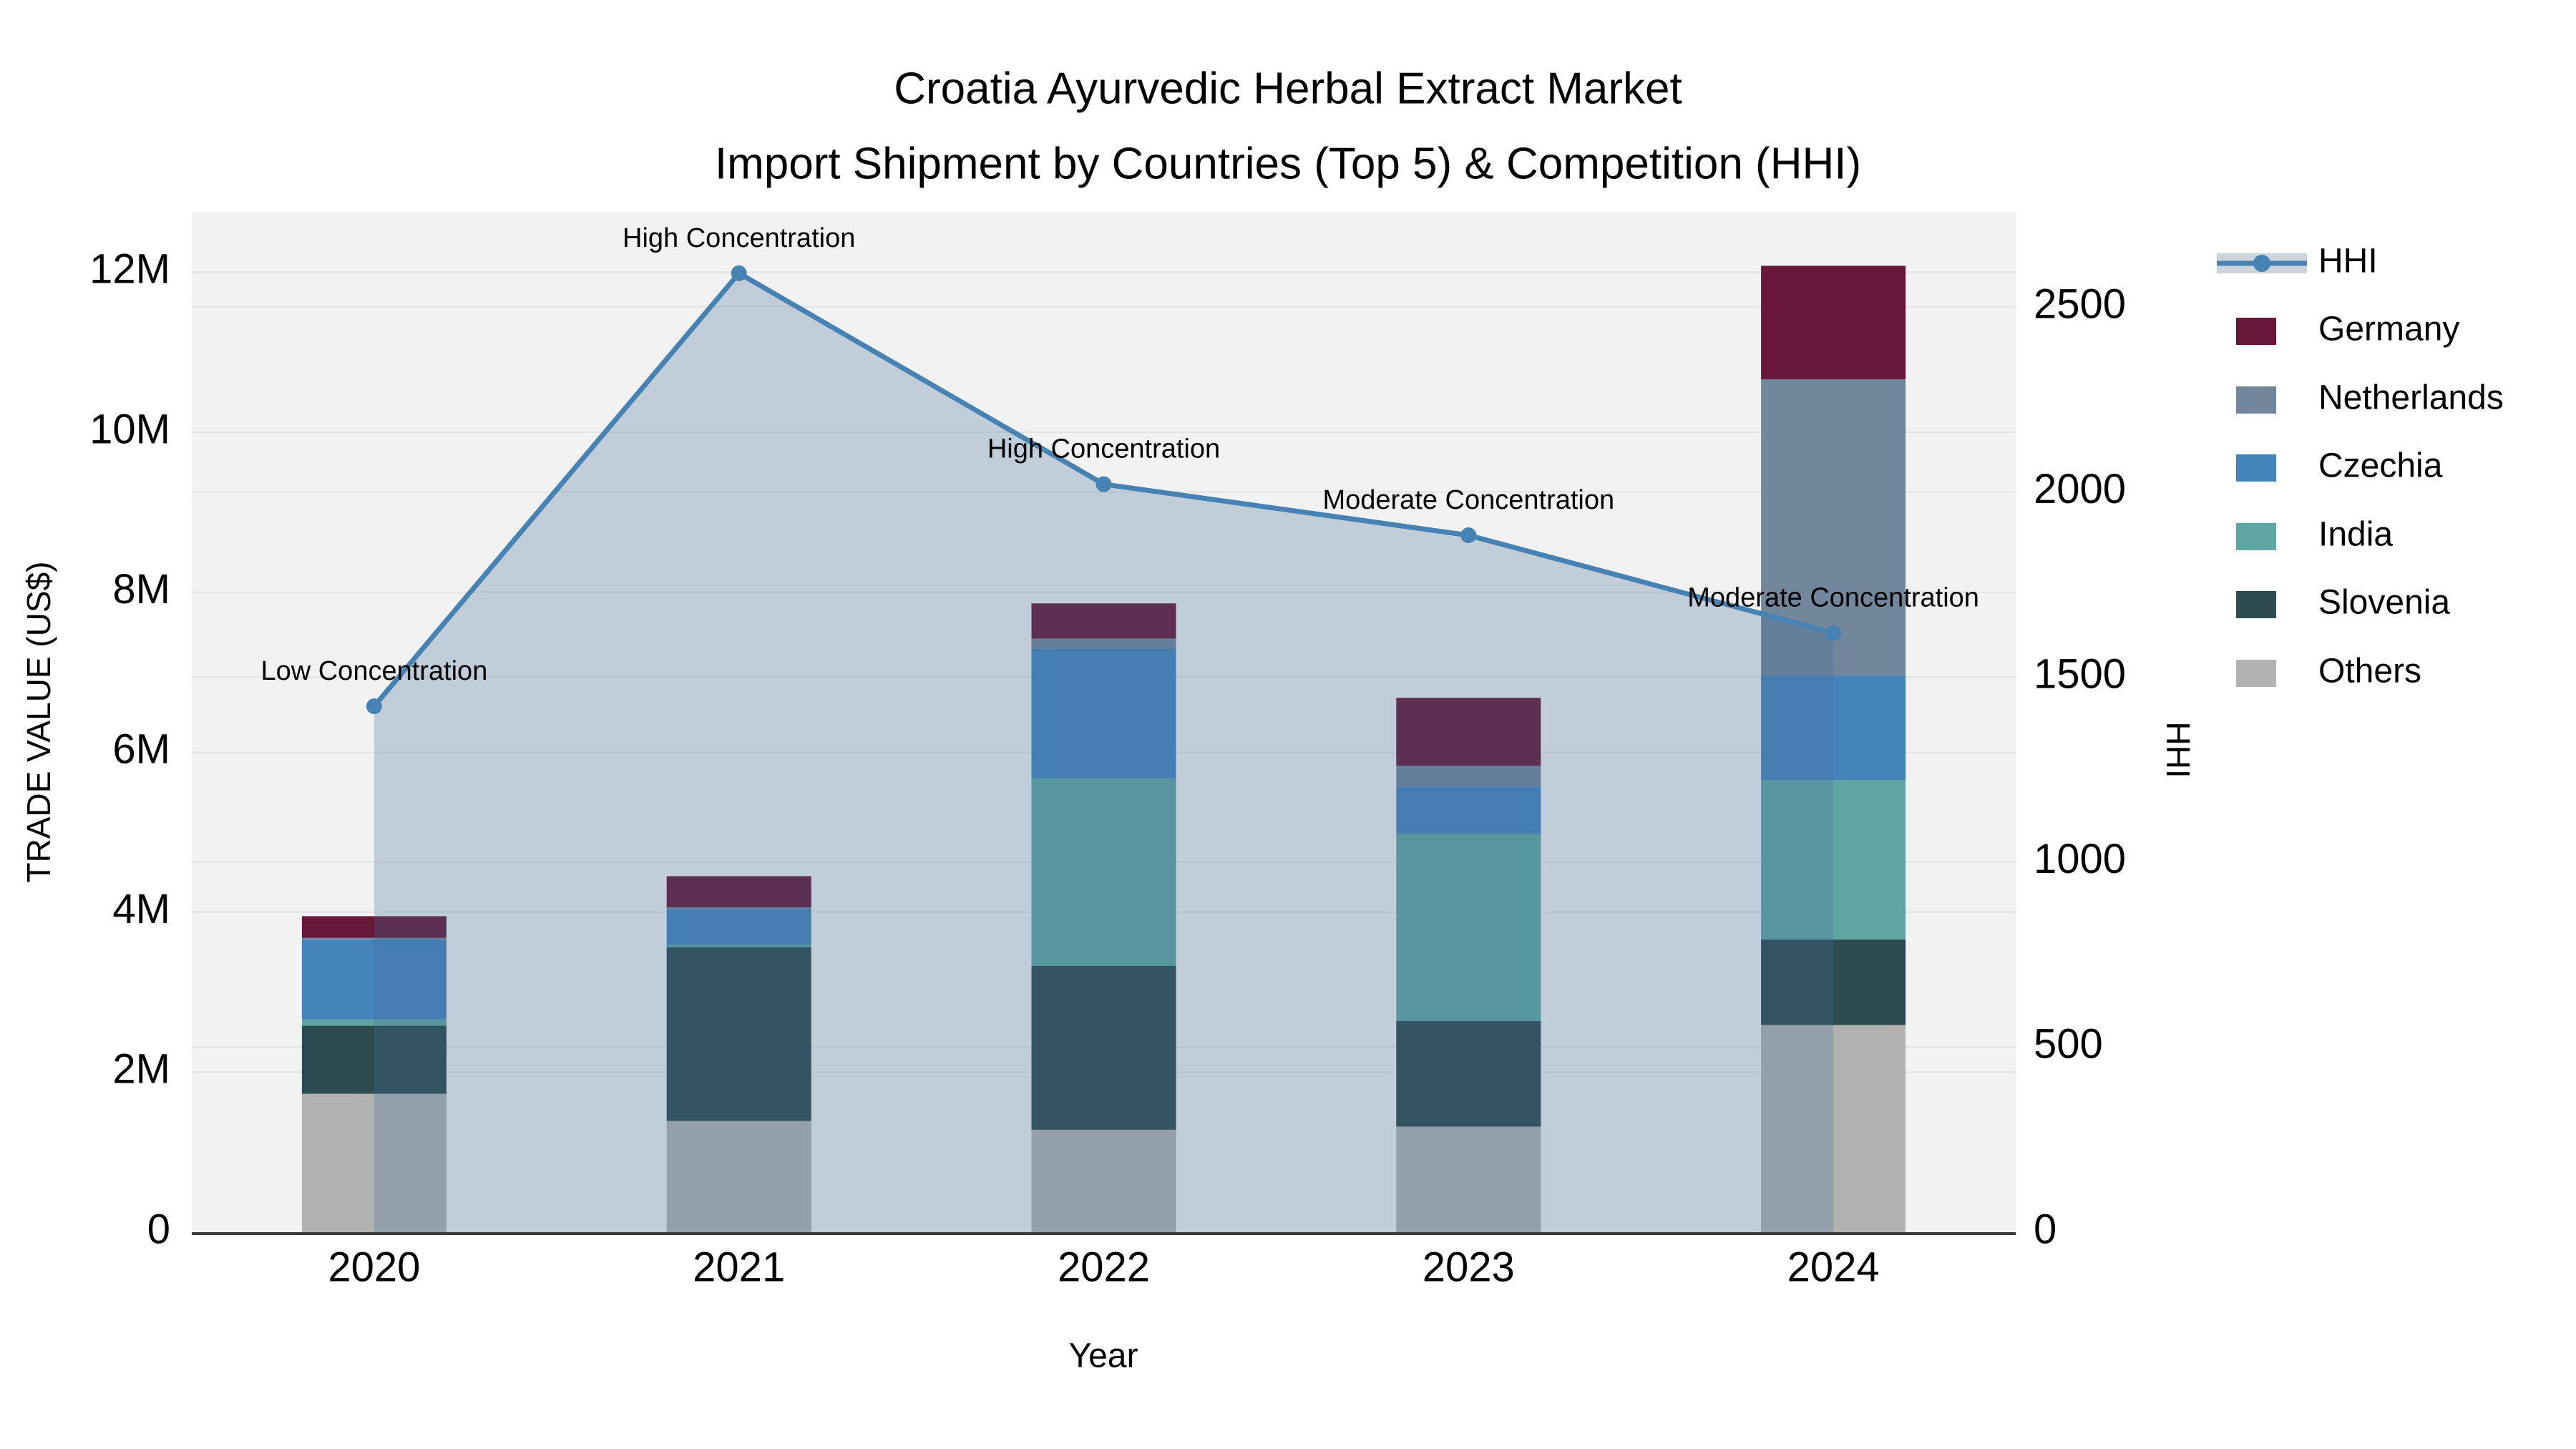  What do you see at coordinates (738, 927) in the screenshot?
I see `bar-segment-czechia-2021` at bounding box center [738, 927].